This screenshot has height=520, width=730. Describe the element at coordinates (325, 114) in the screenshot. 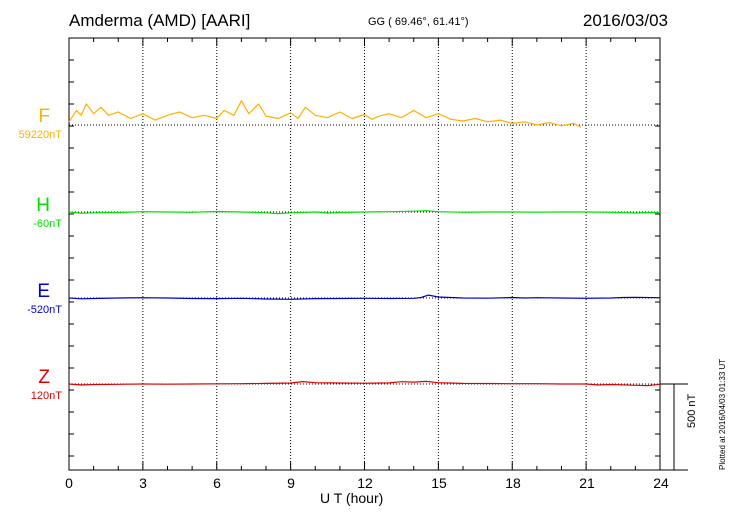

I see `series-line-f` at that location.